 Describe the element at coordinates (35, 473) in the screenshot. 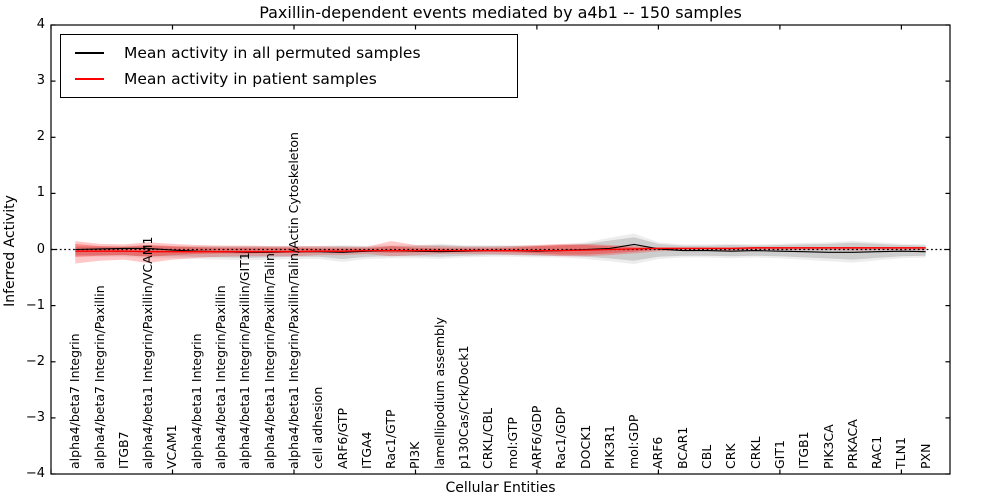

I see `y-tick-label: −4` at that location.